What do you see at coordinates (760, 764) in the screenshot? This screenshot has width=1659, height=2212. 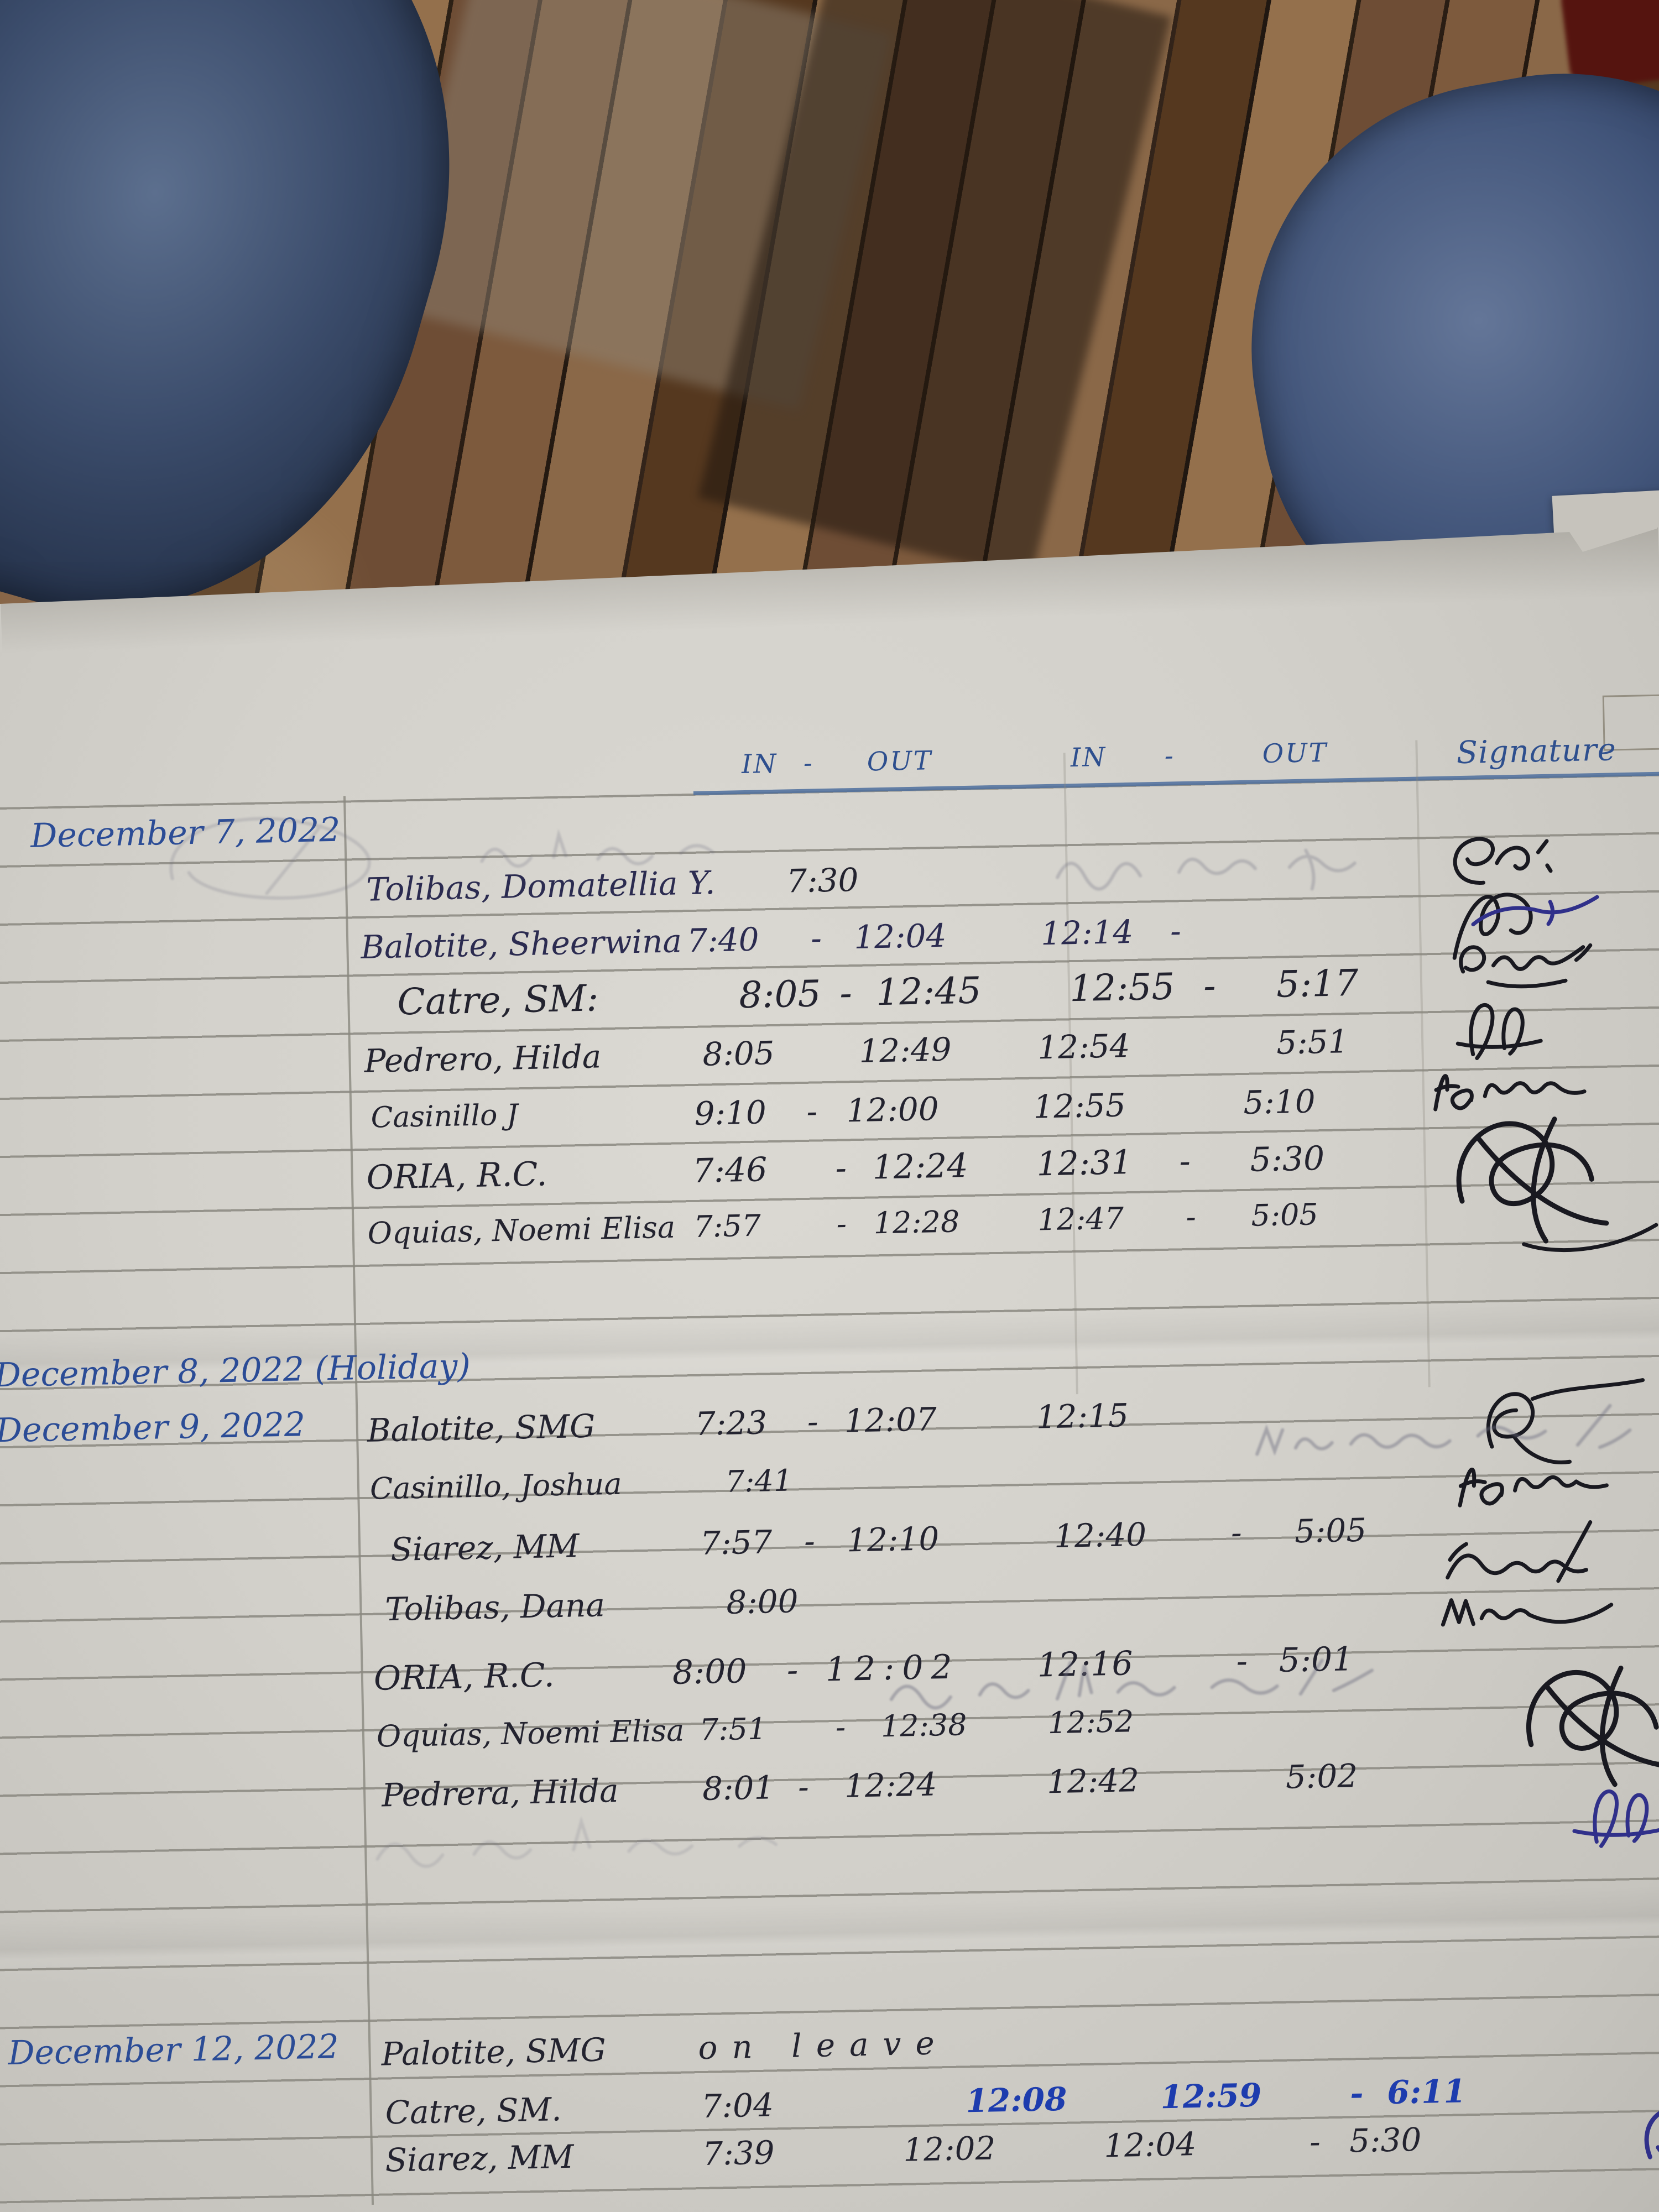 I see `header-in-am: IN` at bounding box center [760, 764].